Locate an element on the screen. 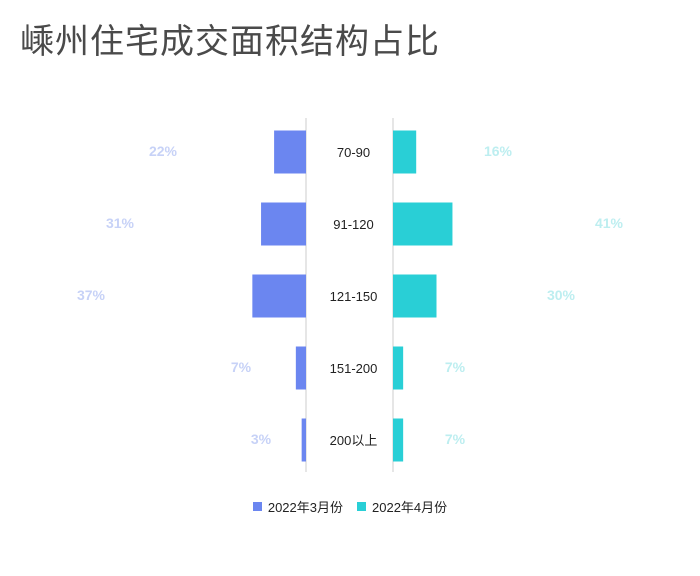 The height and width of the screenshot is (576, 700). legend-label-march: 2022年3月份 is located at coordinates (305, 507).